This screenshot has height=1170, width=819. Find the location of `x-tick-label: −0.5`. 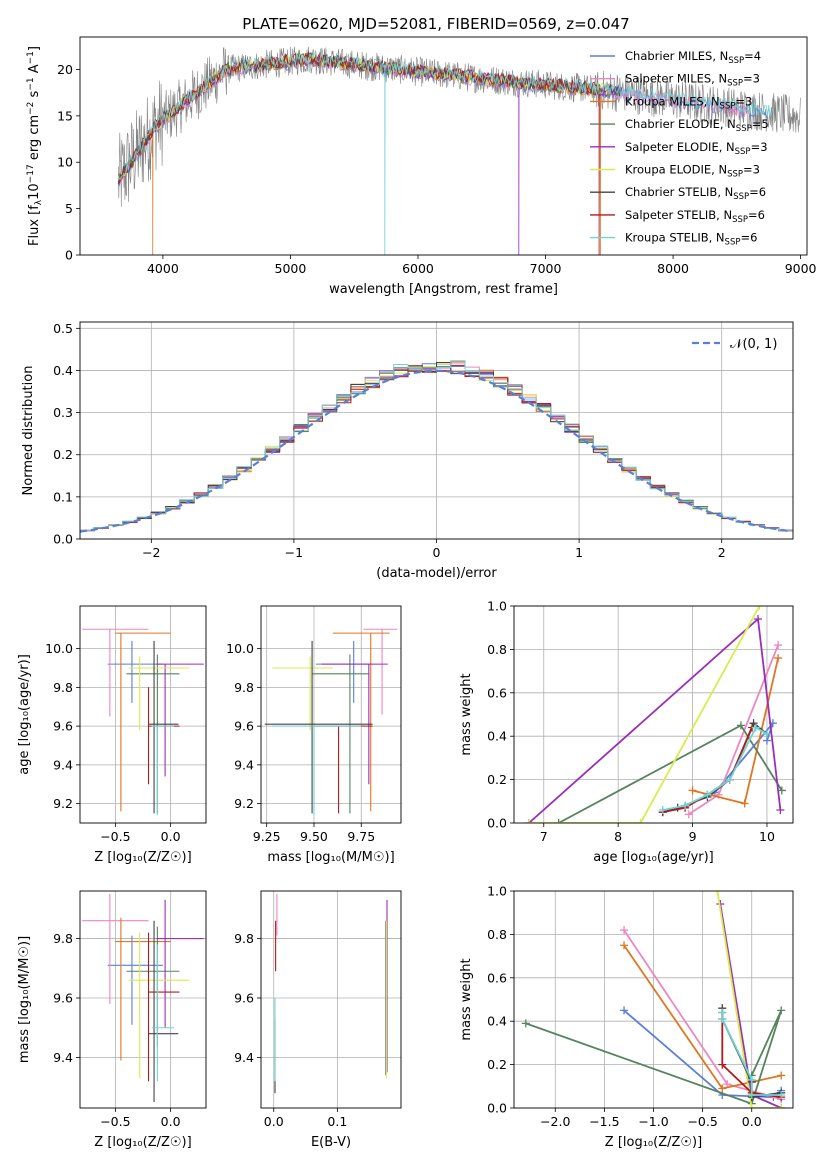

x-tick-label: −0.5 is located at coordinates (702, 1121).